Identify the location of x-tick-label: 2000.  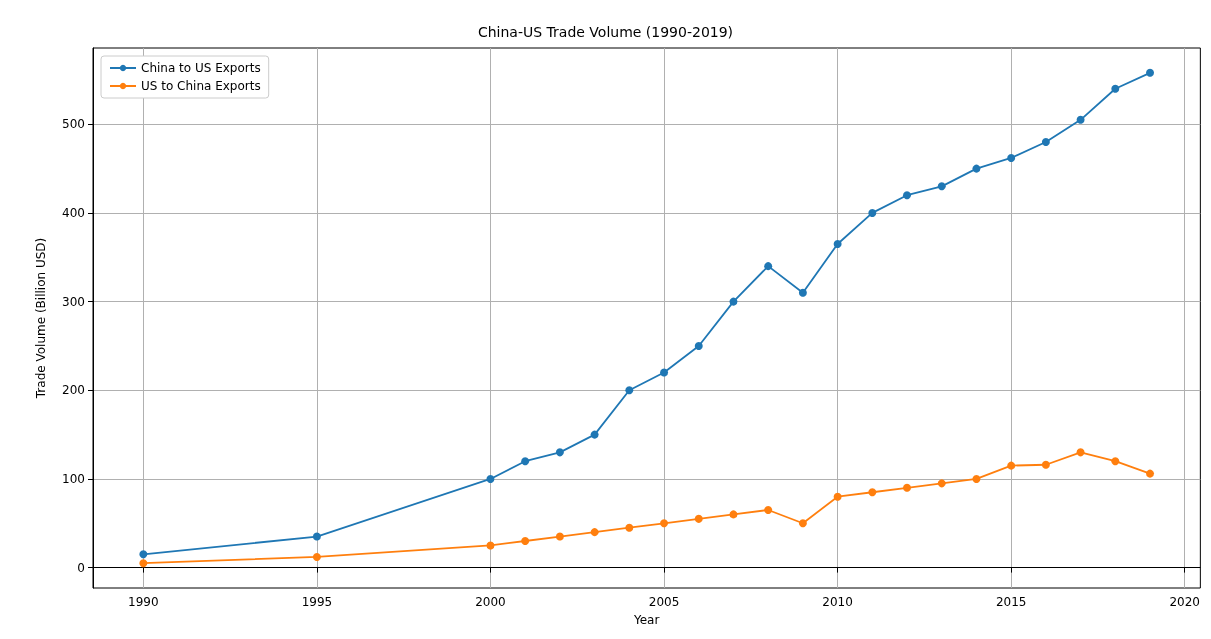
(490, 602).